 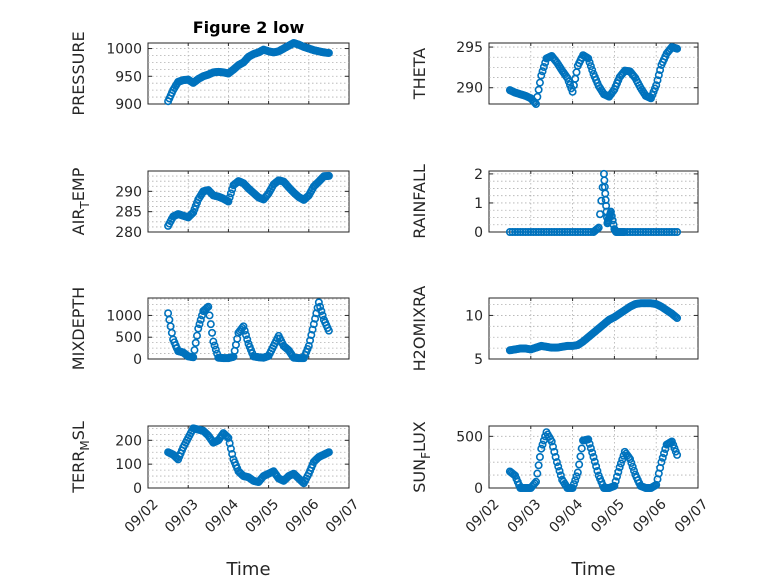 What do you see at coordinates (419, 201) in the screenshot?
I see `y-axis-label: RAINFALL` at bounding box center [419, 201].